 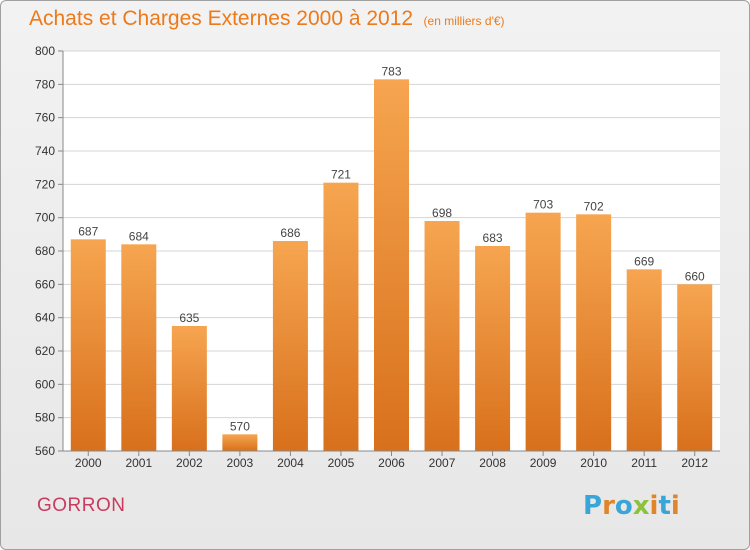 What do you see at coordinates (641, 506) in the screenshot?
I see `logo-letter: x` at bounding box center [641, 506].